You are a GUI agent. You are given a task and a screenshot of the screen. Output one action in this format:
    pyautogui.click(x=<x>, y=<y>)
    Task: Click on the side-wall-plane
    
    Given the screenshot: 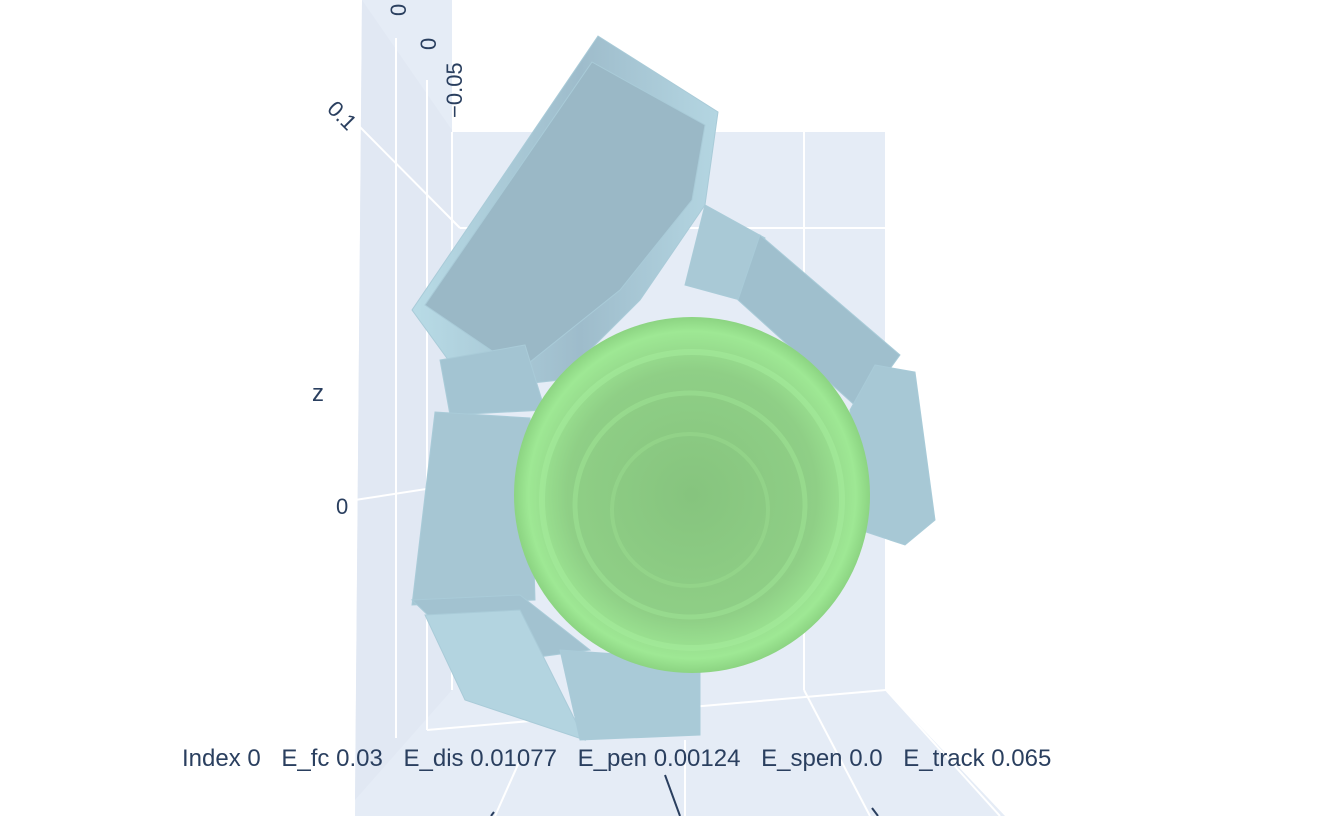 What is the action you would take?
    pyautogui.click(x=403, y=400)
    